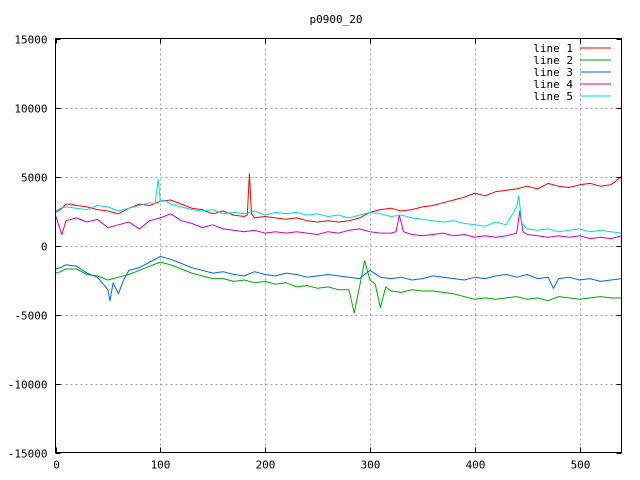  I want to click on legend-label: line 3, so click(553, 72).